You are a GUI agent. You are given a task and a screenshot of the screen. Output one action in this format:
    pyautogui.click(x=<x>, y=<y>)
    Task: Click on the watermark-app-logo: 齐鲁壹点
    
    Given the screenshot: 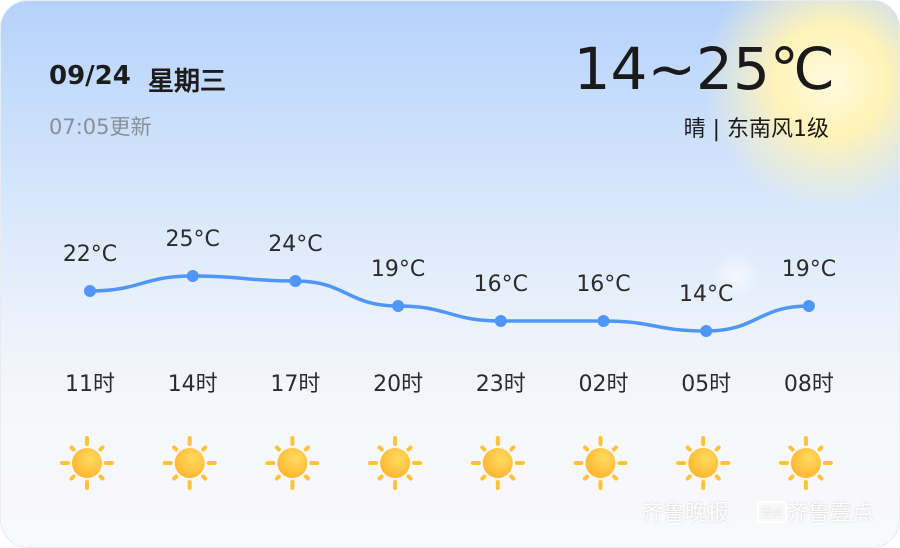 What is the action you would take?
    pyautogui.click(x=830, y=513)
    